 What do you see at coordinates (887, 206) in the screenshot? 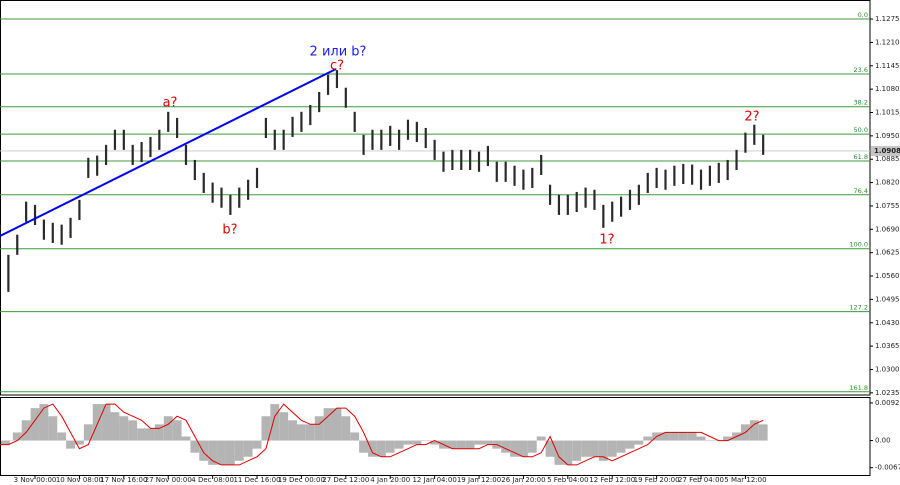
I see `y-tick-label: 1.0755` at bounding box center [887, 206].